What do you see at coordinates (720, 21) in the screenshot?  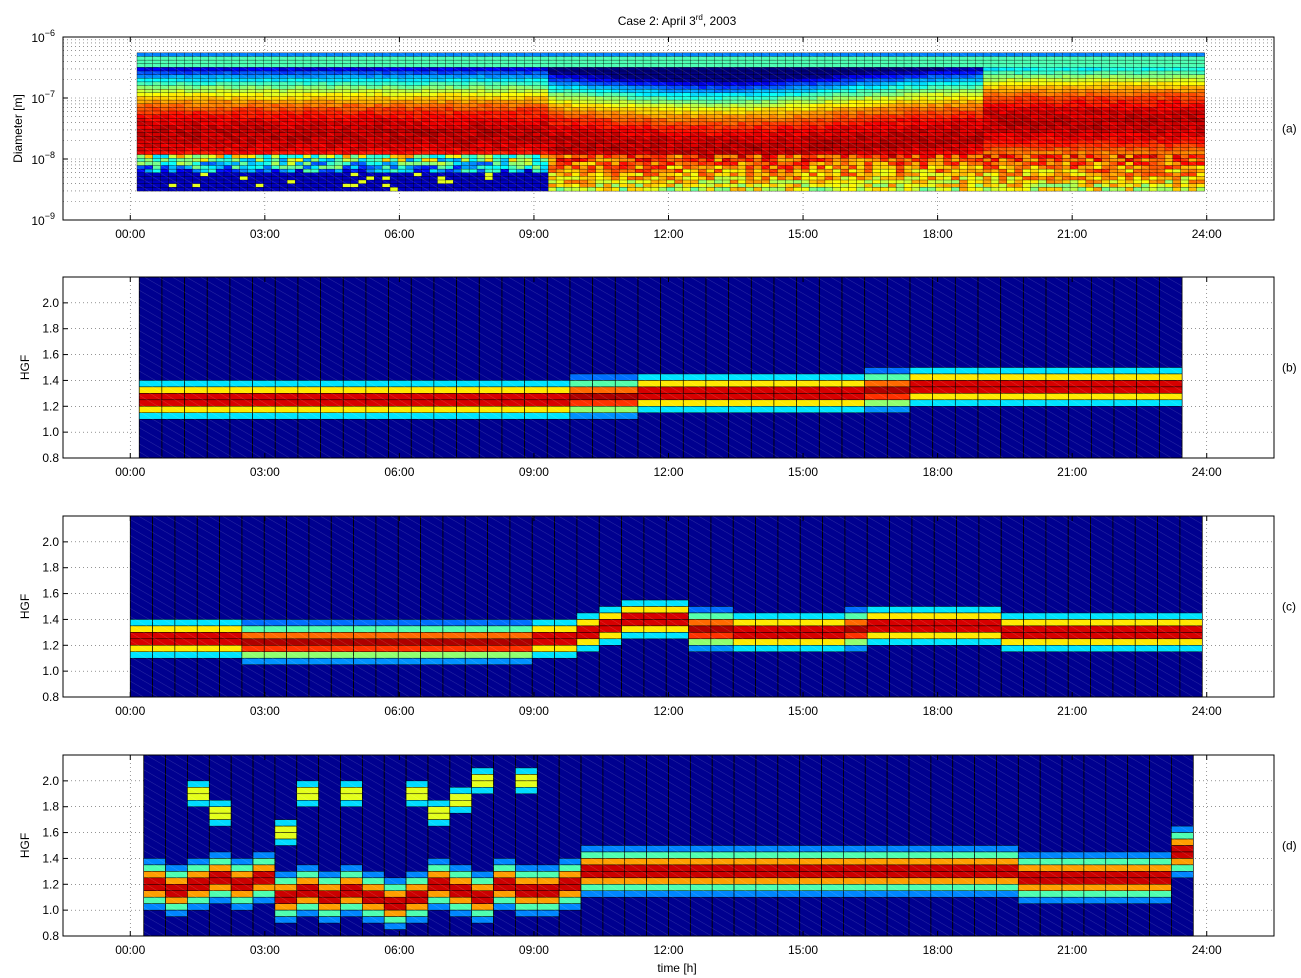 I see `figure-title-tail: , 2003` at bounding box center [720, 21].